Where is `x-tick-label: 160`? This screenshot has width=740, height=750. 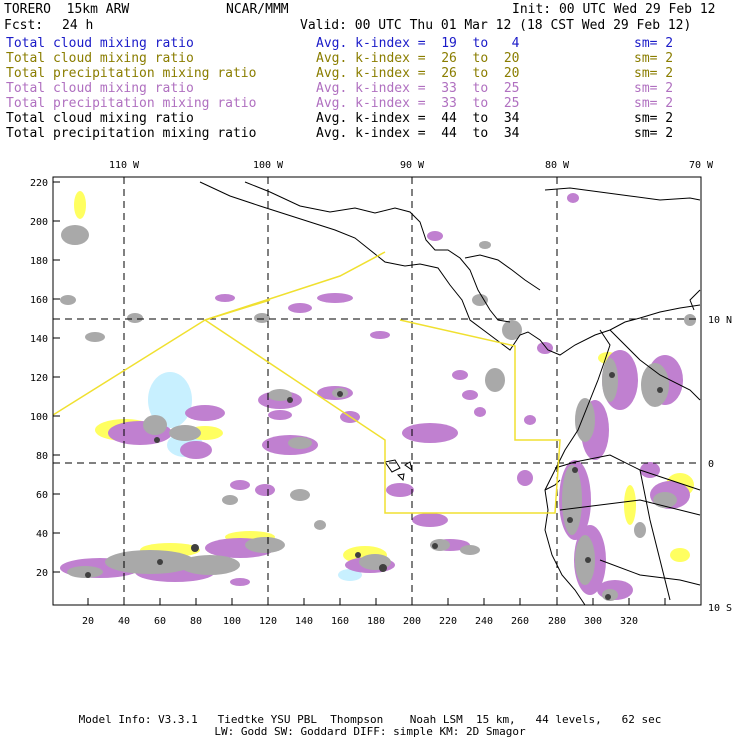 x-tick-label: 160 is located at coordinates (340, 621).